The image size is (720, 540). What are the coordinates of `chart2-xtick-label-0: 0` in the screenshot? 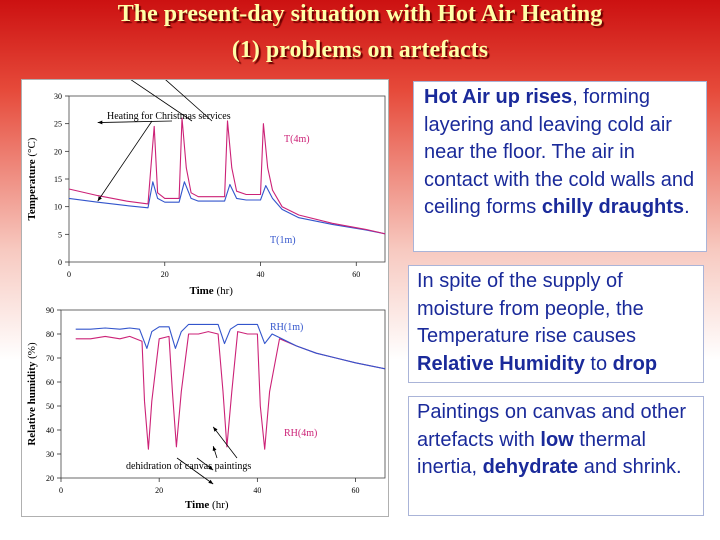 It's located at (61, 490).